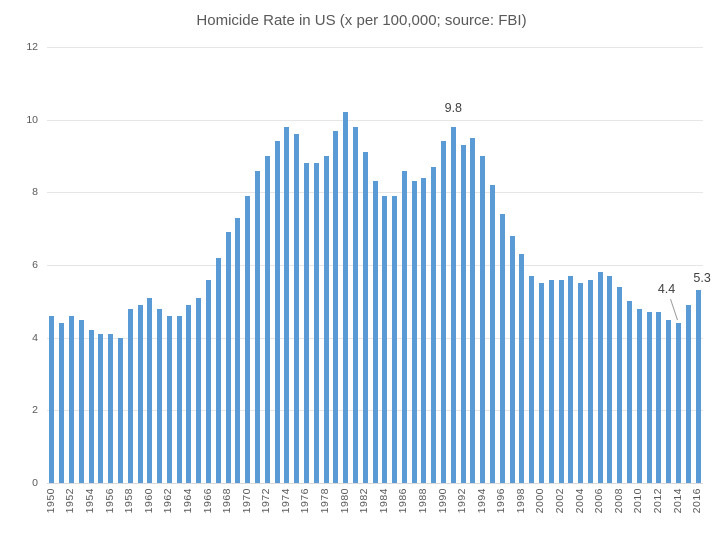 This screenshot has height=537, width=723. I want to click on bar-2012, so click(659, 397).